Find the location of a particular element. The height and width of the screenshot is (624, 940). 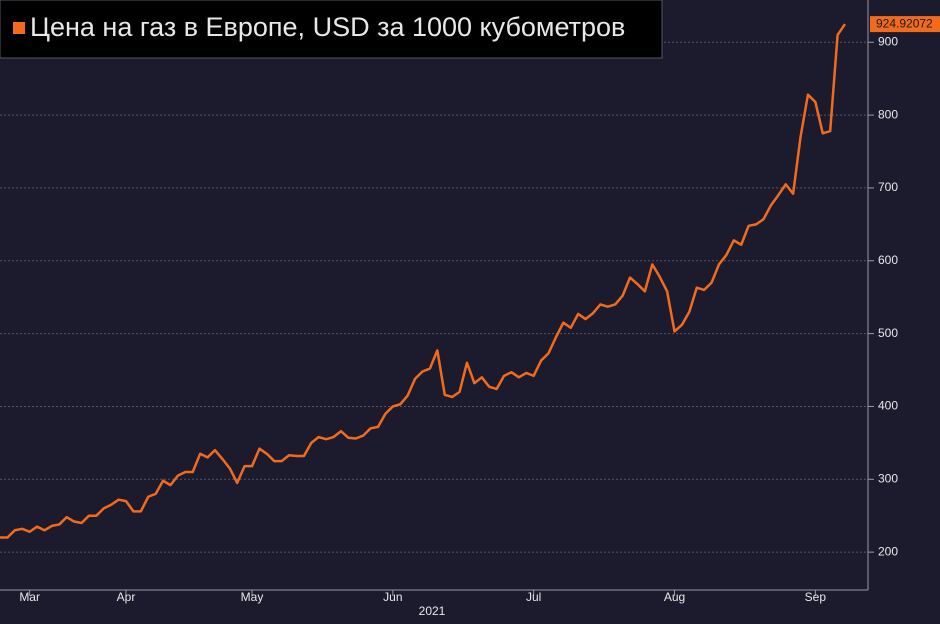

y-tick-label: 400 is located at coordinates (888, 406).